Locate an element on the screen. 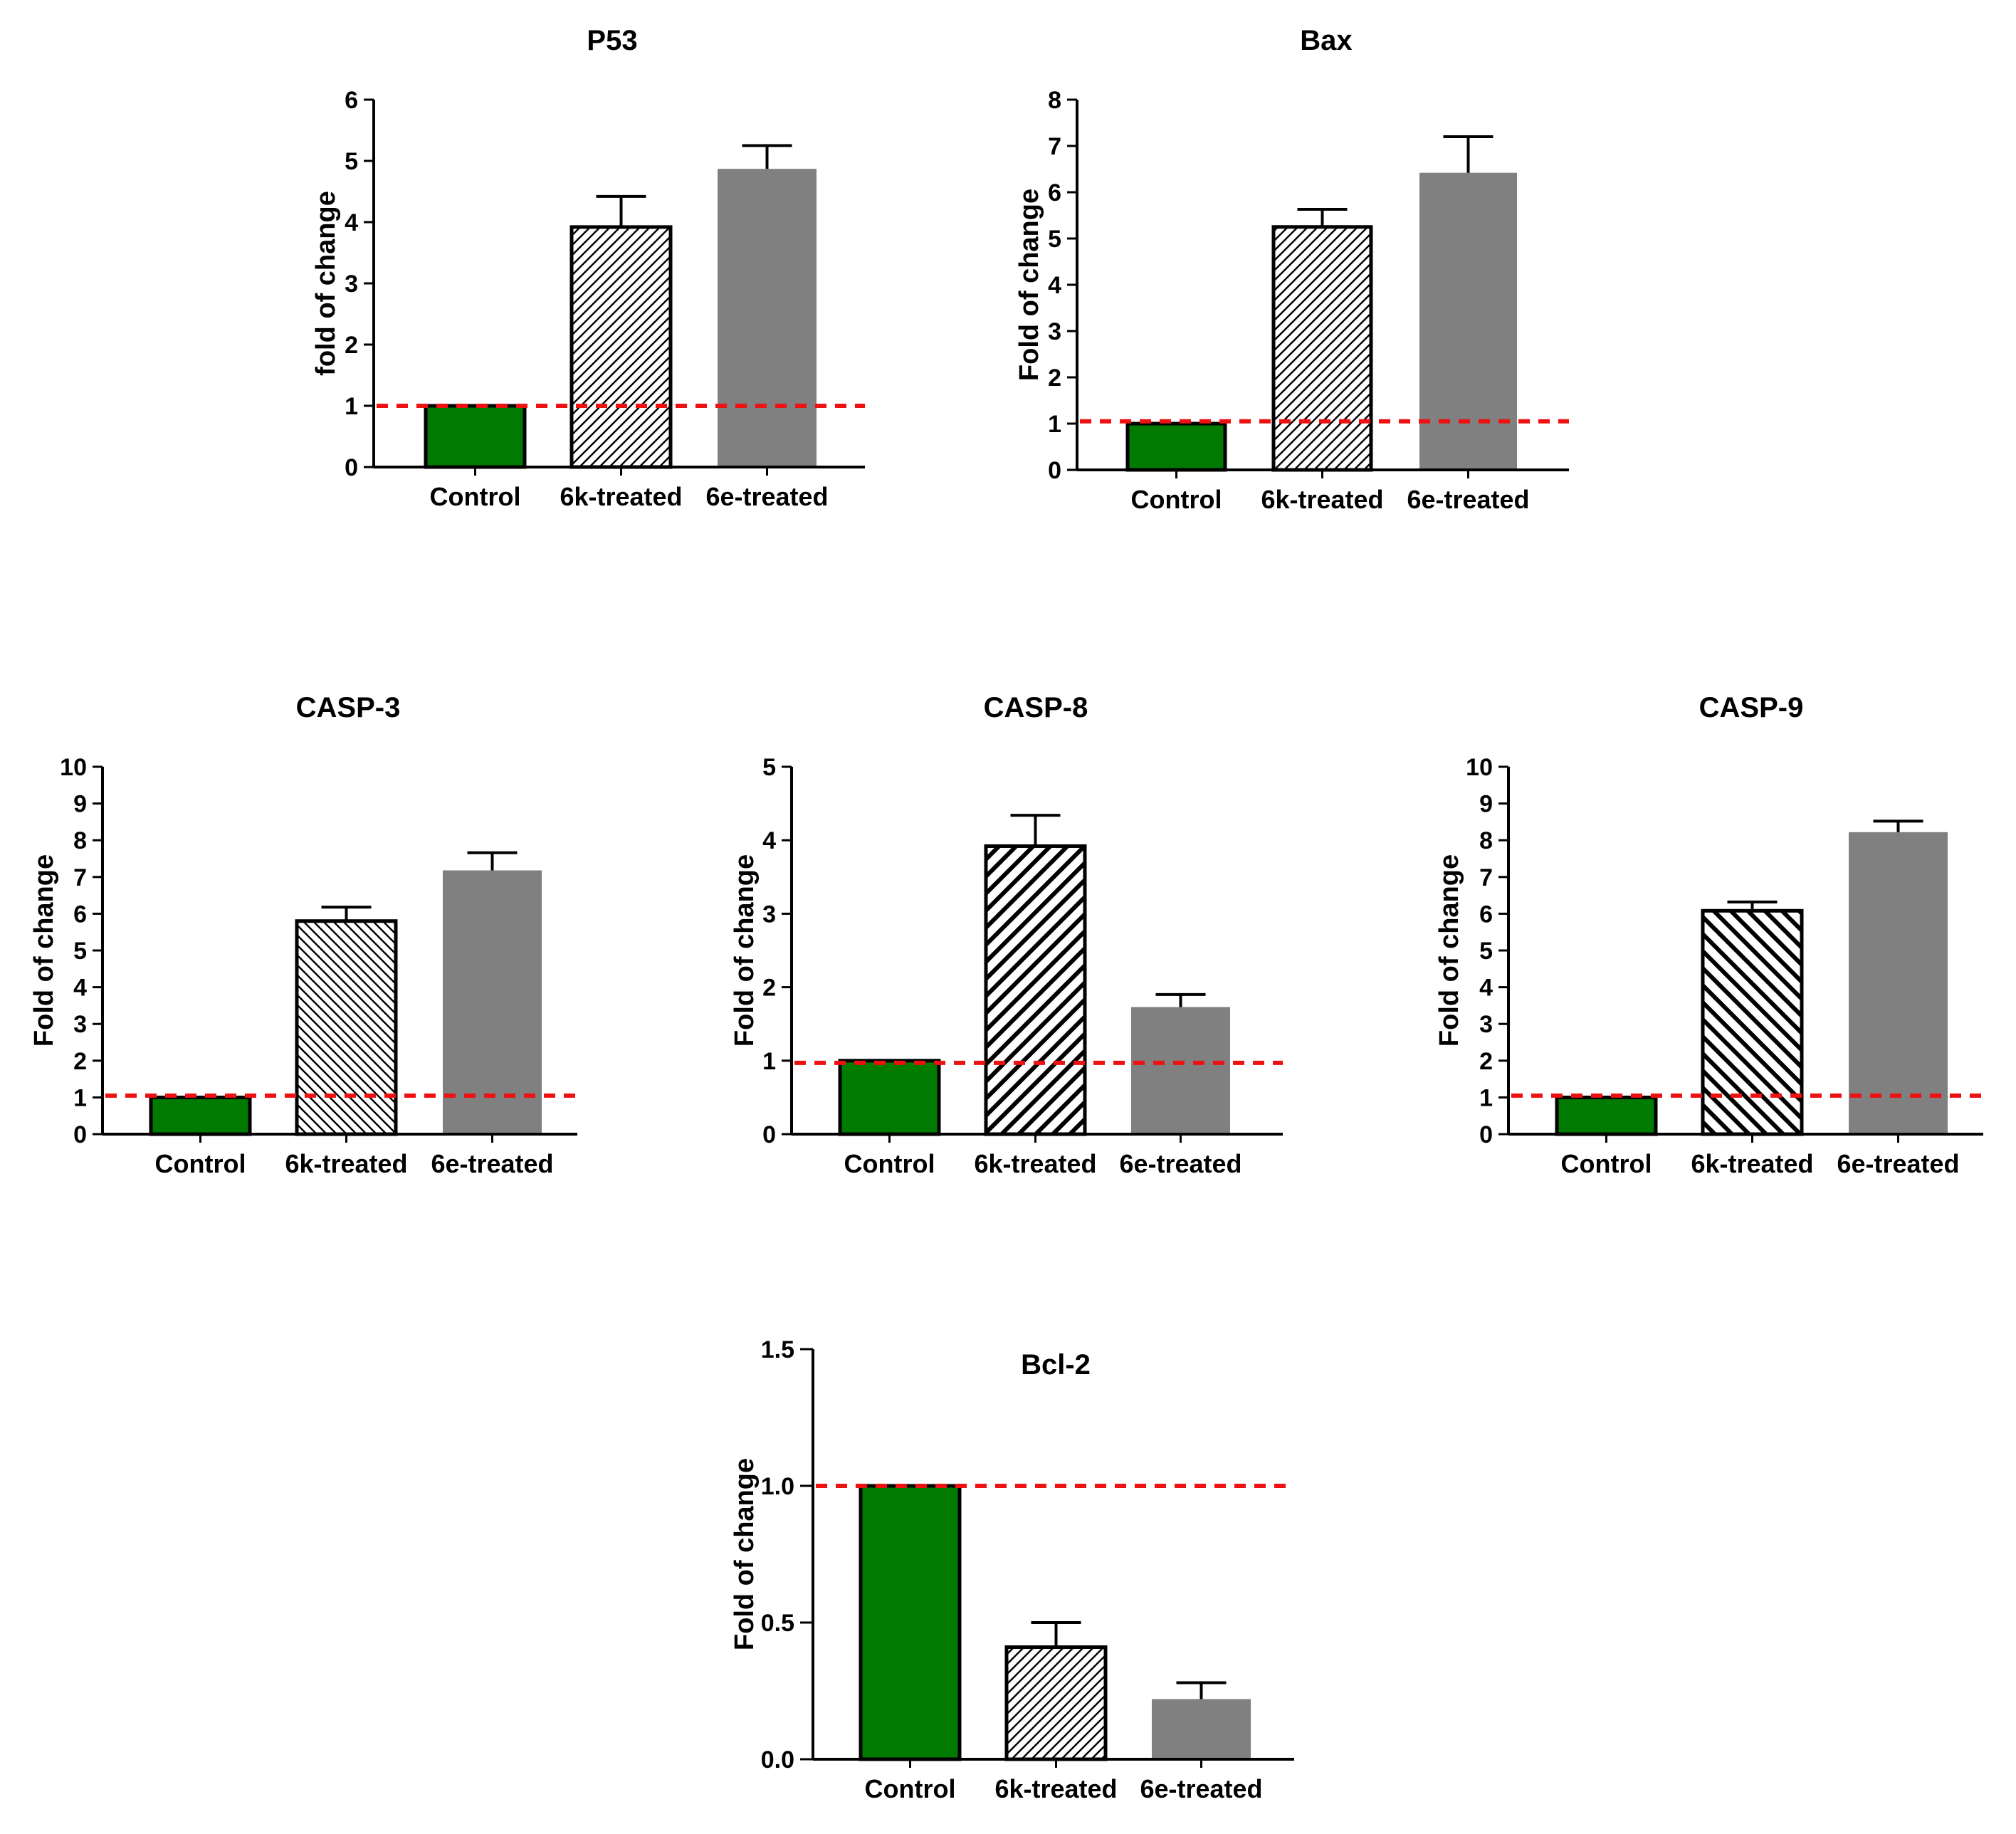  chart-title: CASP-8 is located at coordinates (1036, 707).